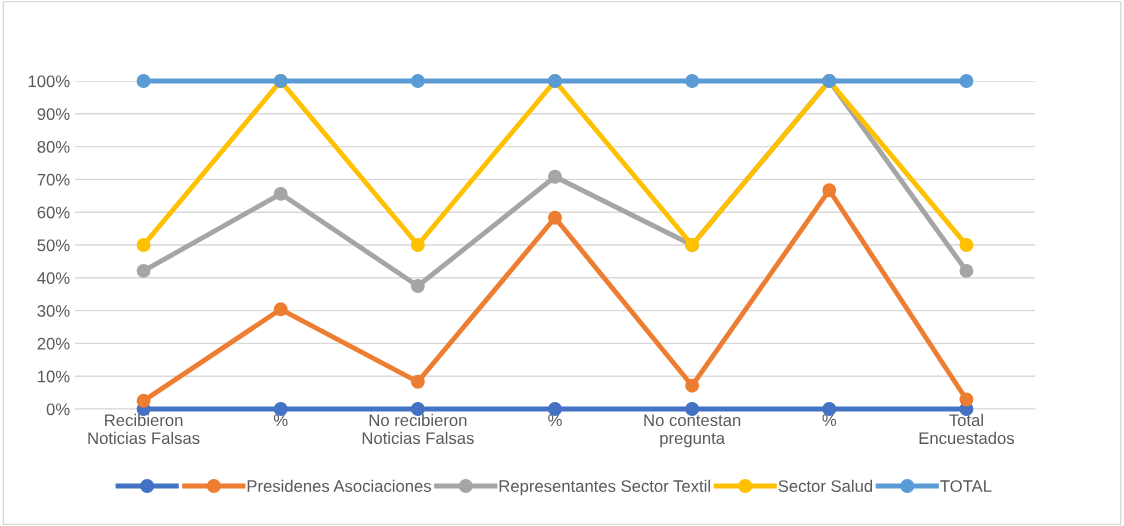 Image resolution: width=1124 pixels, height=526 pixels. I want to click on y-tick-label: 60%, so click(53, 212).